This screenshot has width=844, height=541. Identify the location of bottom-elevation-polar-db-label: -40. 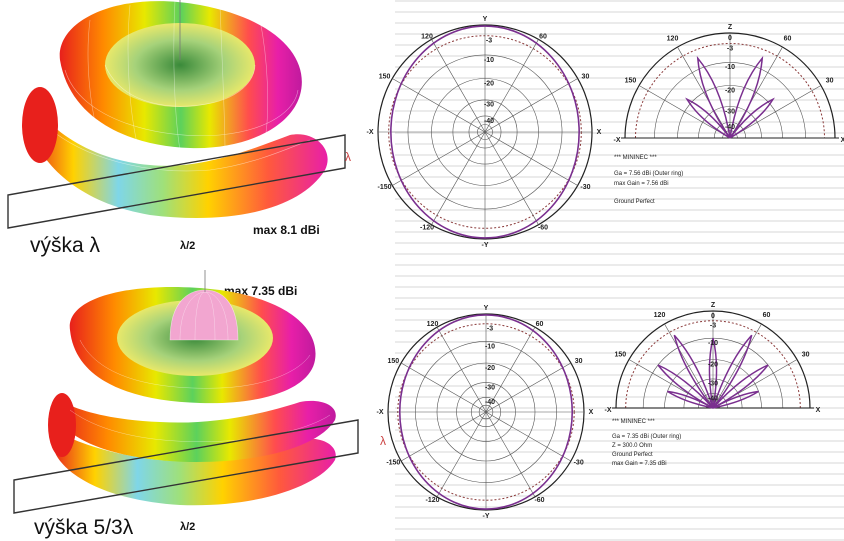
(713, 398).